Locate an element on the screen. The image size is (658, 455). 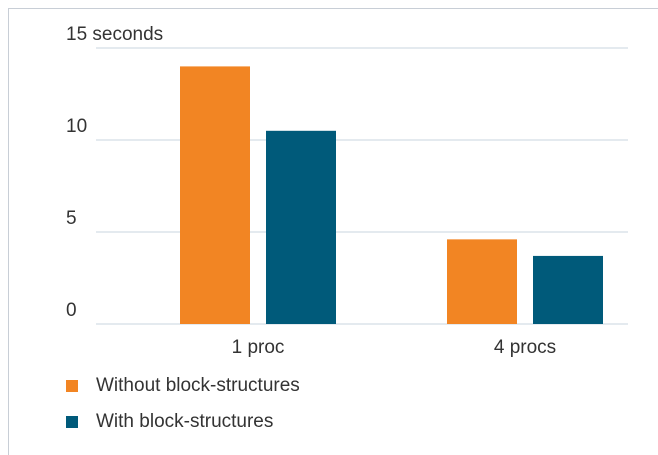
legend-label-with: With block-structures is located at coordinates (185, 421).